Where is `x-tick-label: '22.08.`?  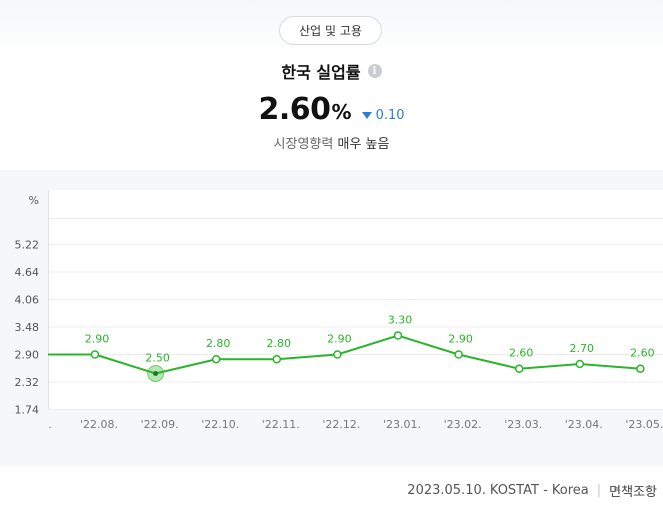 x-tick-label: '22.08. is located at coordinates (99, 424).